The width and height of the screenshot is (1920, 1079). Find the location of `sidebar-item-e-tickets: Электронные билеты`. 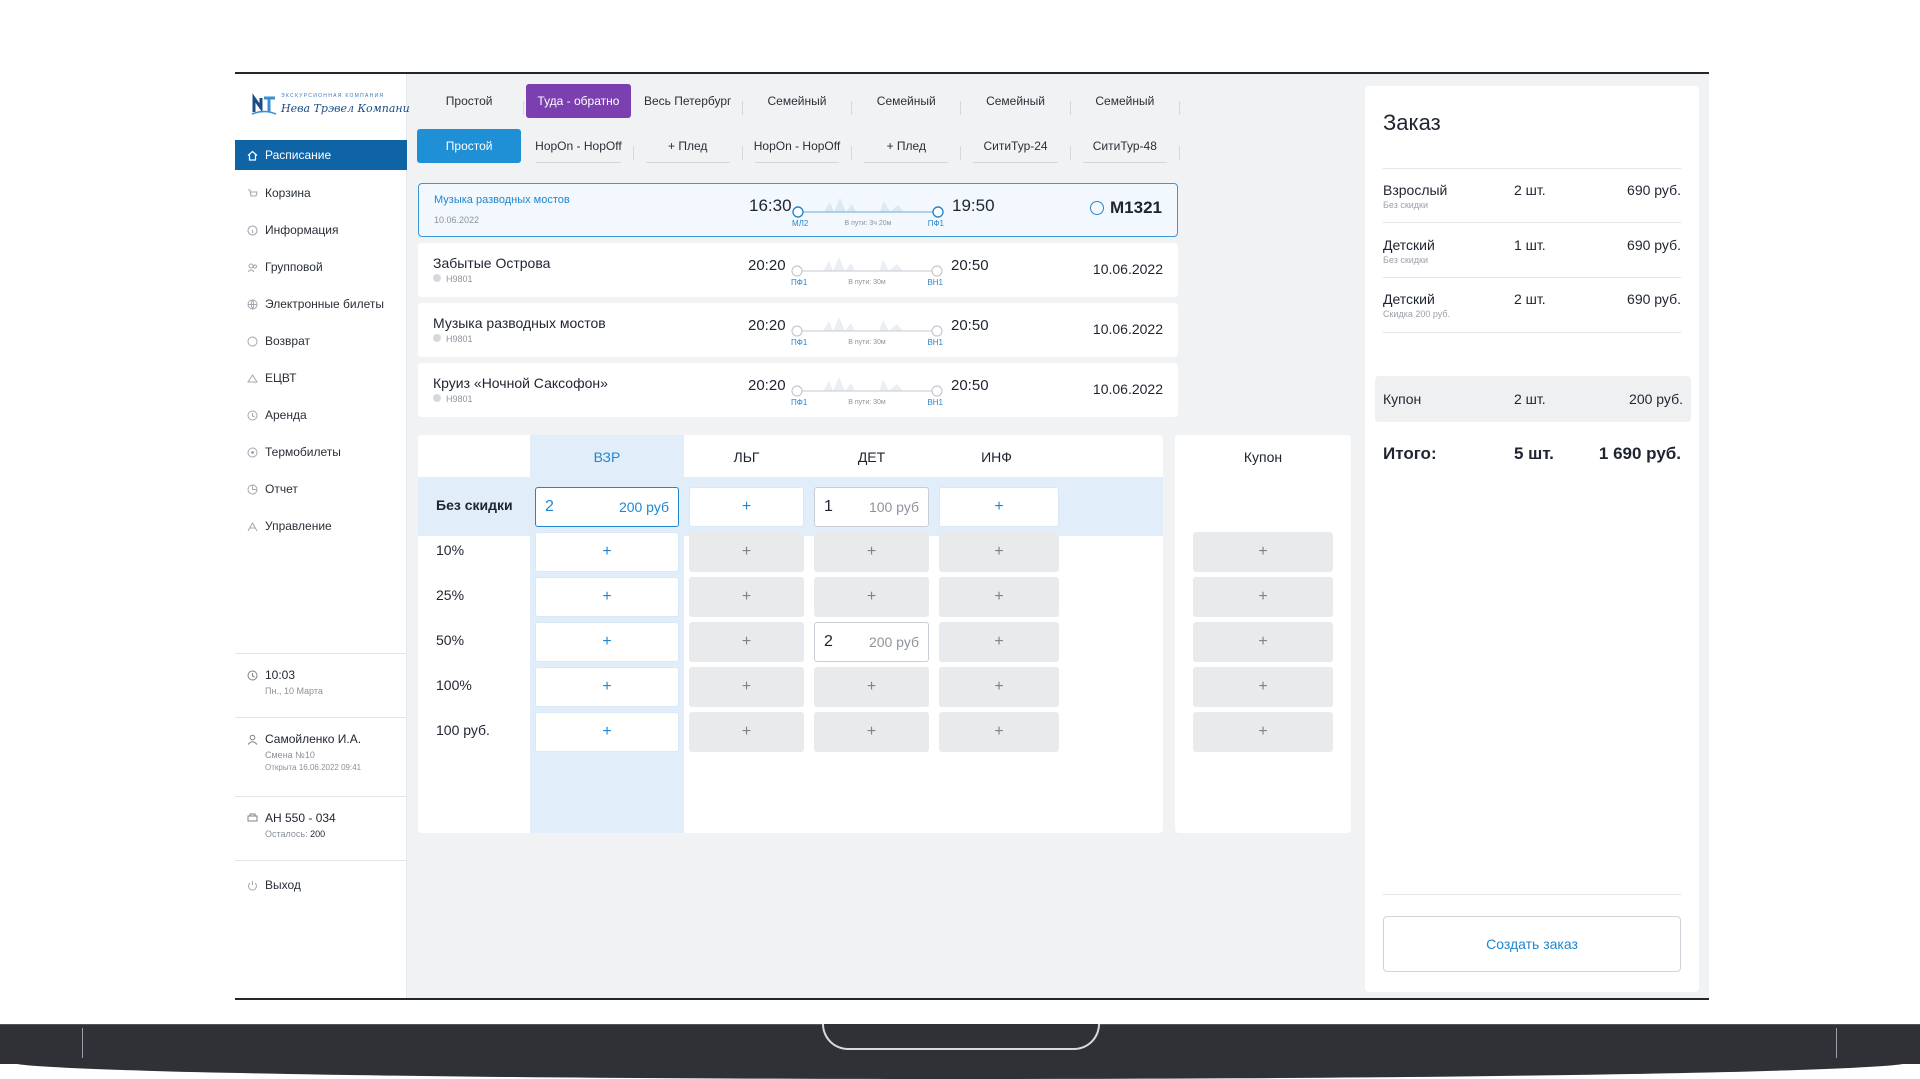

sidebar-item-e-tickets: Электронные билеты is located at coordinates (321, 304).